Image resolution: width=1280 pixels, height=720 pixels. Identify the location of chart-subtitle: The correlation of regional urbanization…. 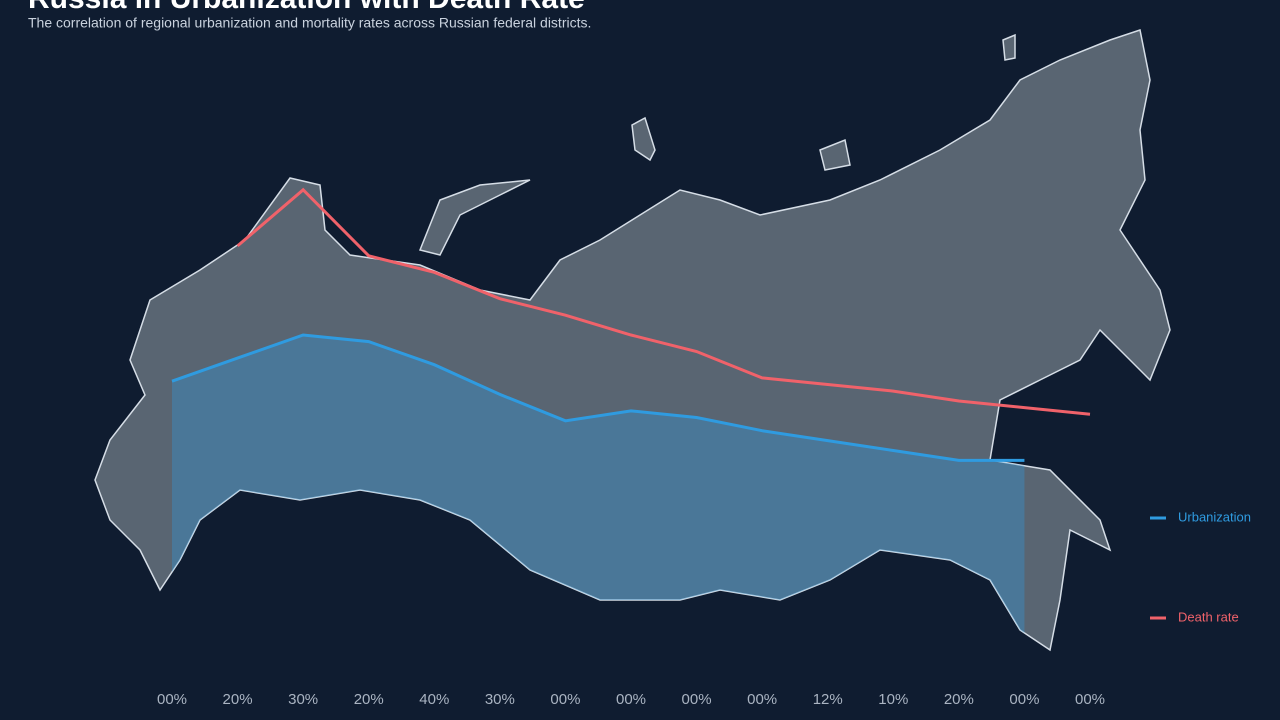
(309, 23).